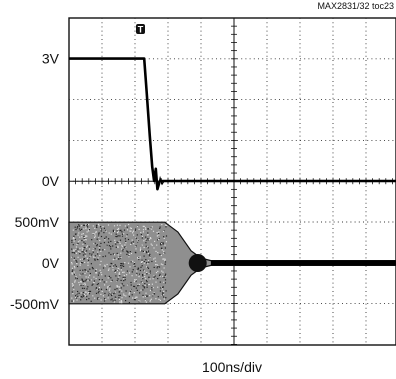  Describe the element at coordinates (35, 304) in the screenshot. I see `y-tick-label: -500mV` at that location.